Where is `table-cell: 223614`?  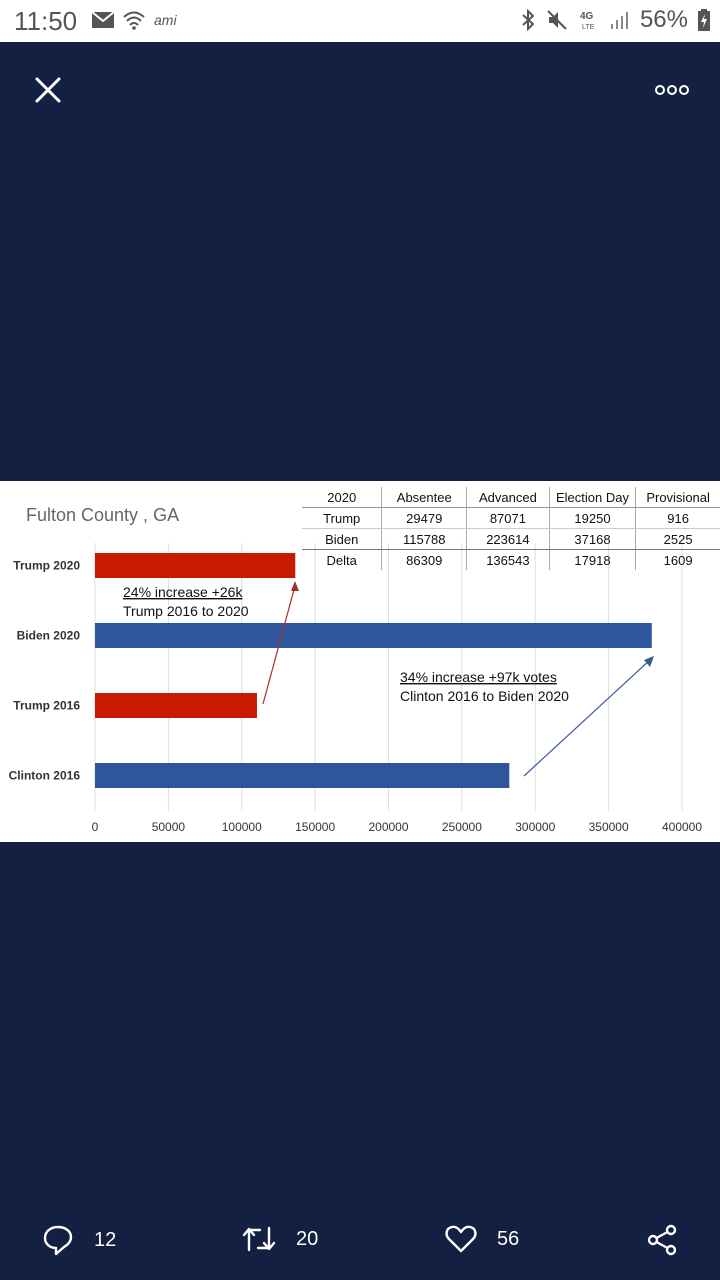 table-cell: 223614 is located at coordinates (508, 539).